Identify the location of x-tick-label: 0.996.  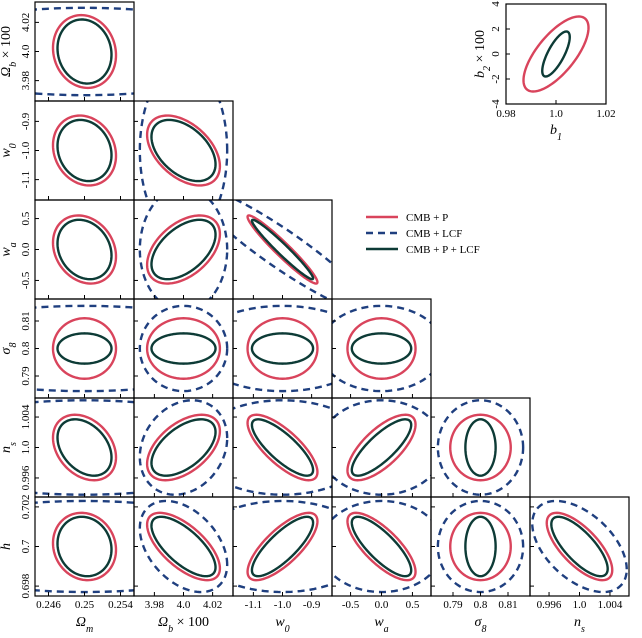
(549, 605).